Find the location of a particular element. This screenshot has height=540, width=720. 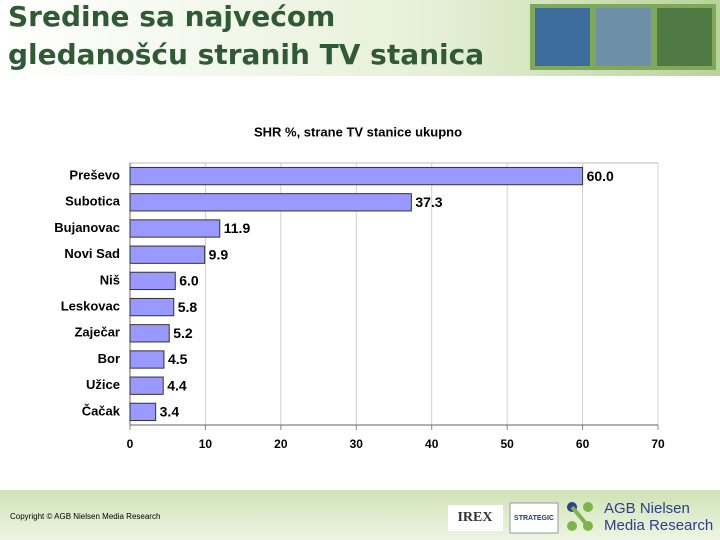

value-label: 3.4 is located at coordinates (170, 412).